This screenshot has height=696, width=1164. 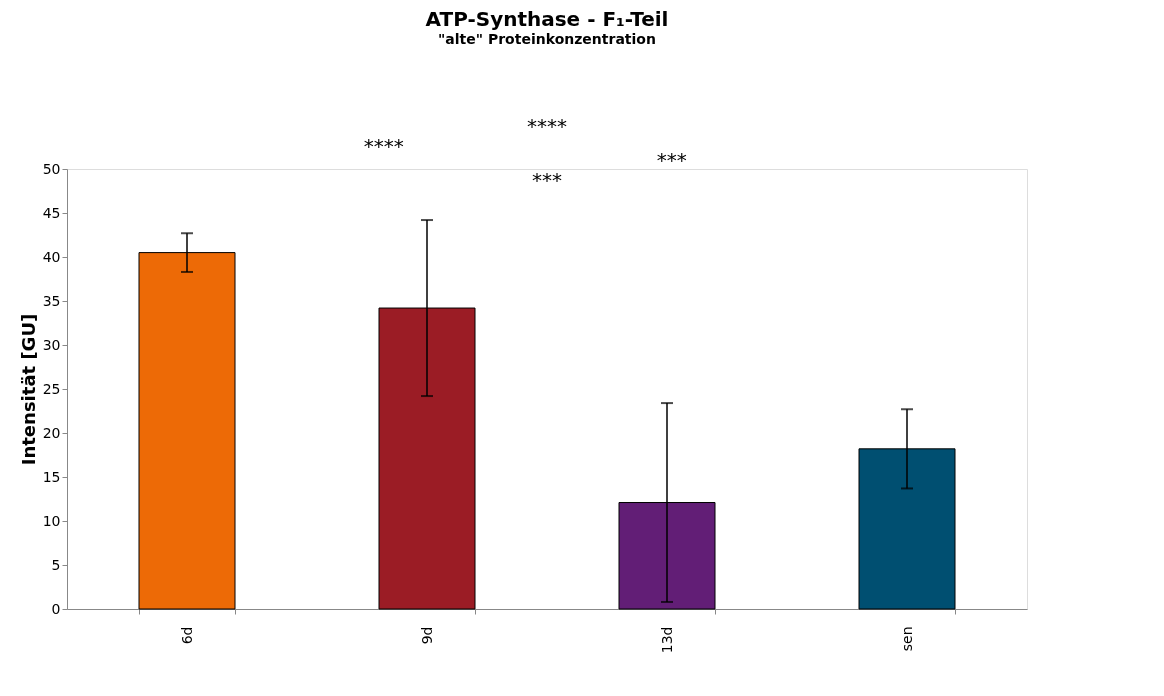 What do you see at coordinates (51, 432) in the screenshot?
I see `y-tick-label: 20` at bounding box center [51, 432].